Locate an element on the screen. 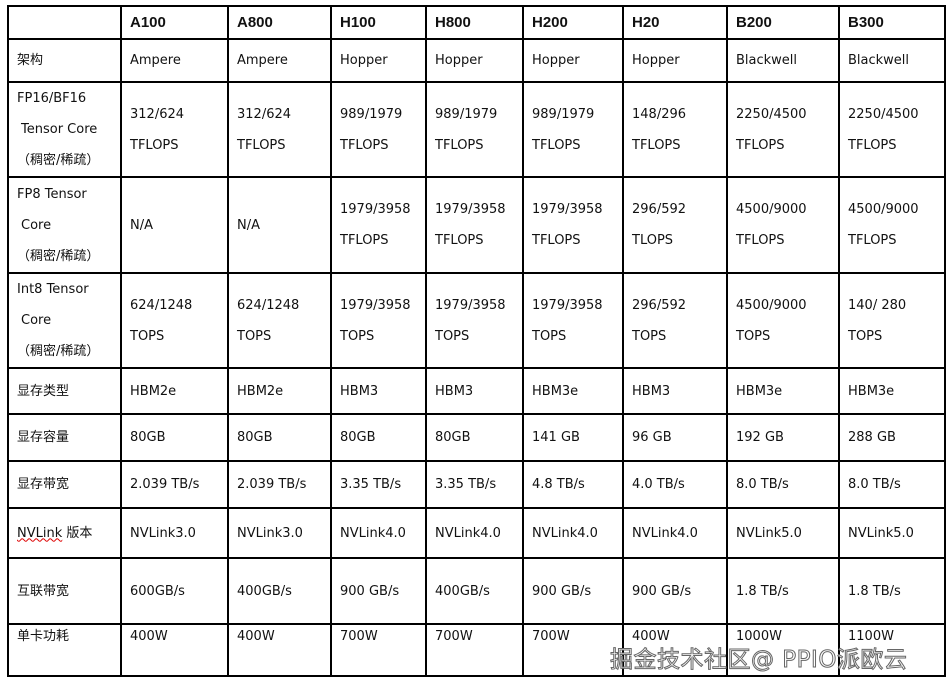 This screenshot has height=677, width=951. cell-line: 192 GB is located at coordinates (760, 437).